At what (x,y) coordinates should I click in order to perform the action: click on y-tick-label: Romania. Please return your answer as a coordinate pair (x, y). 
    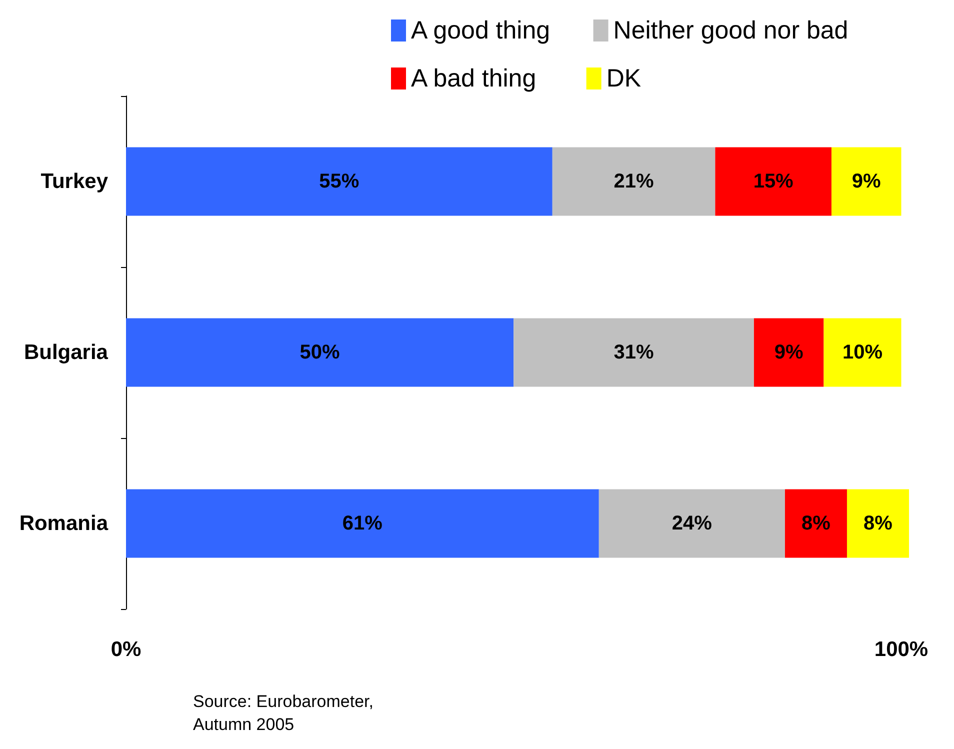
    Looking at the image, I should click on (63, 523).